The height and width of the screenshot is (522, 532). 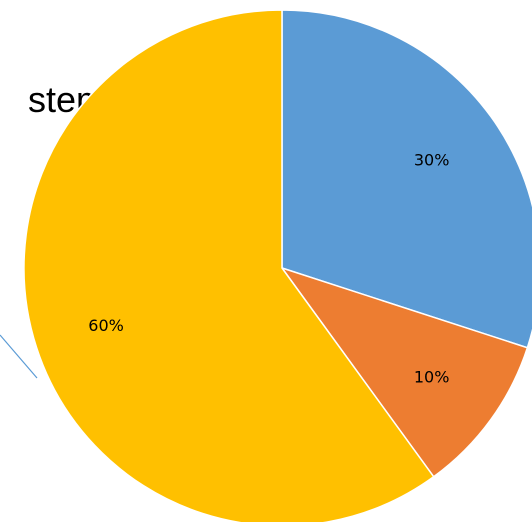 What do you see at coordinates (19, 356) in the screenshot?
I see `decorative-accent-line` at bounding box center [19, 356].